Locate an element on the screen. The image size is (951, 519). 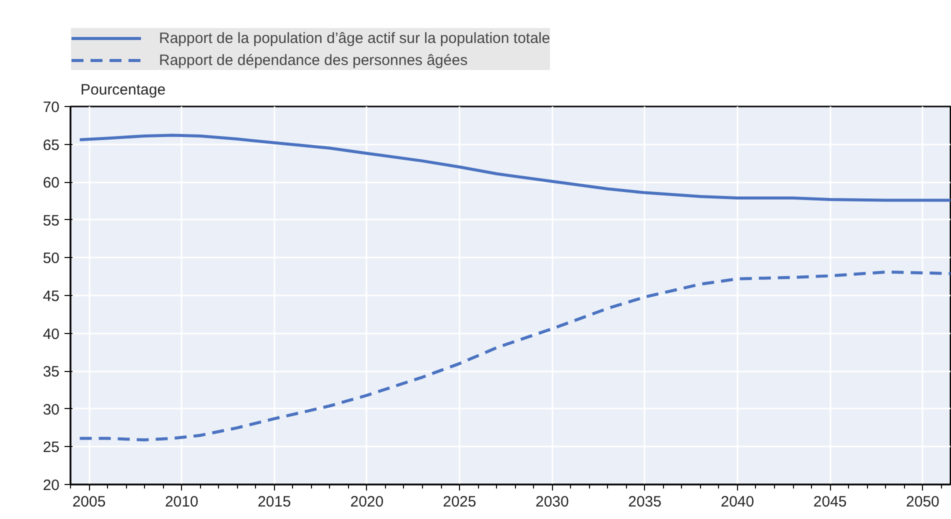
line-series is located at coordinates (514, 168).